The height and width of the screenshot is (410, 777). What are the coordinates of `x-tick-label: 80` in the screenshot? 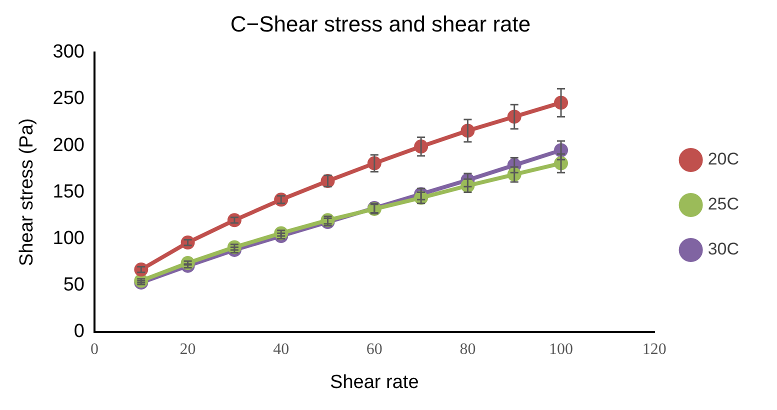 It's located at (468, 349).